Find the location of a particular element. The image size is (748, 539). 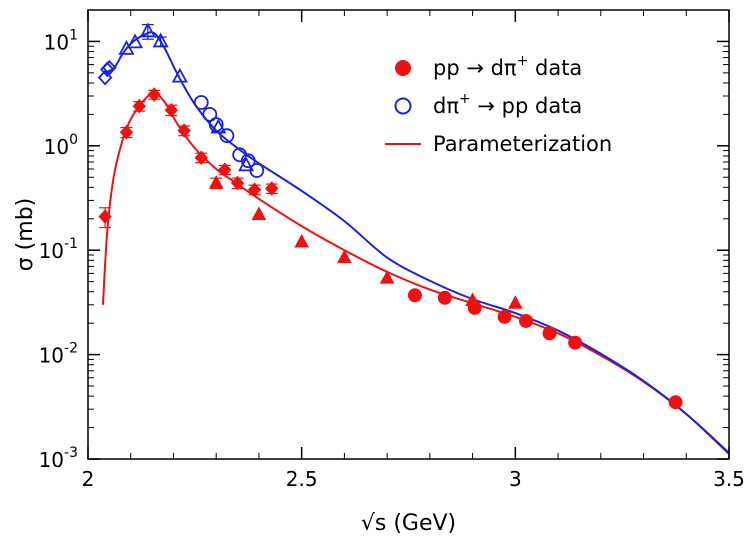

legend-label-pp_data: pp → dπ+ data is located at coordinates (507, 66).